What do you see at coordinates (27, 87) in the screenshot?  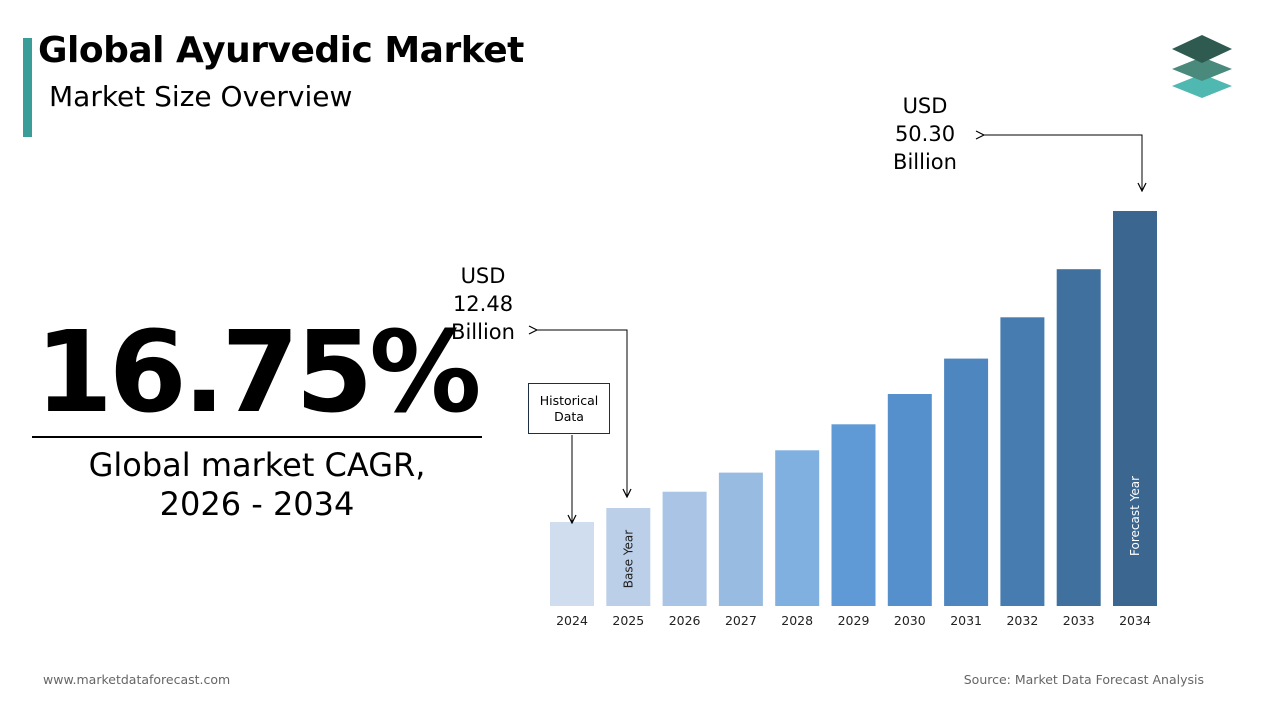 I see `title-accent-bar` at bounding box center [27, 87].